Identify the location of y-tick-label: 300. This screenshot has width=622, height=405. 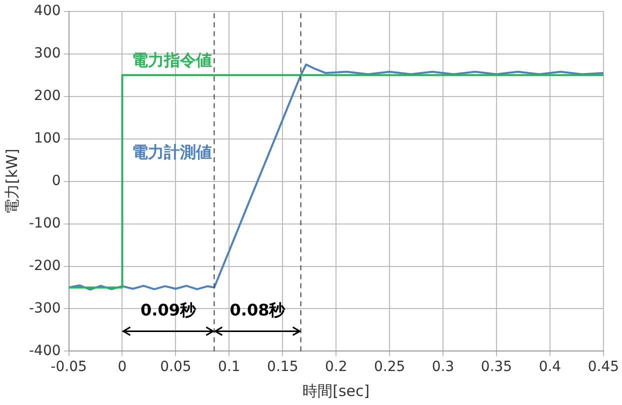
(47, 54).